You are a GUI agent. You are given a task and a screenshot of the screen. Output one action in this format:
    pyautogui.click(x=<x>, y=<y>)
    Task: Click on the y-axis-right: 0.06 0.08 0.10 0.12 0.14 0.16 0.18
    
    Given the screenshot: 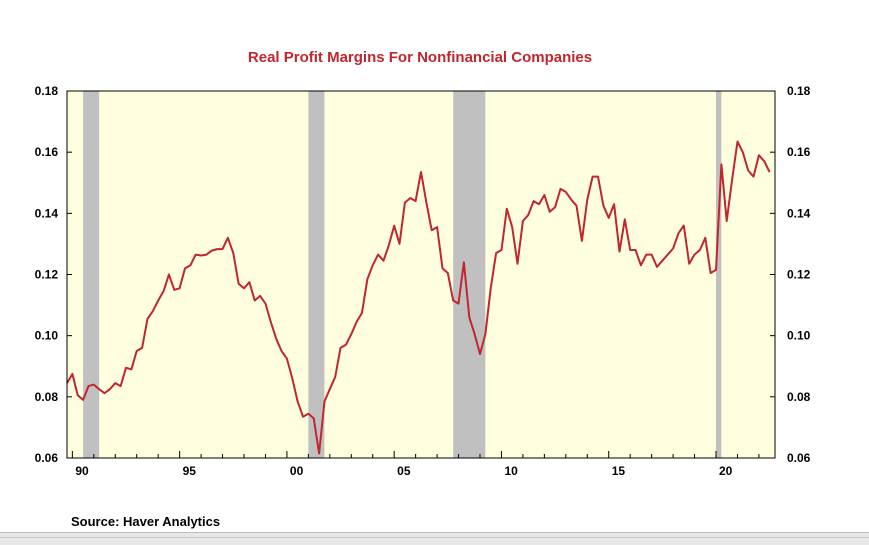 What is the action you would take?
    pyautogui.click(x=790, y=274)
    